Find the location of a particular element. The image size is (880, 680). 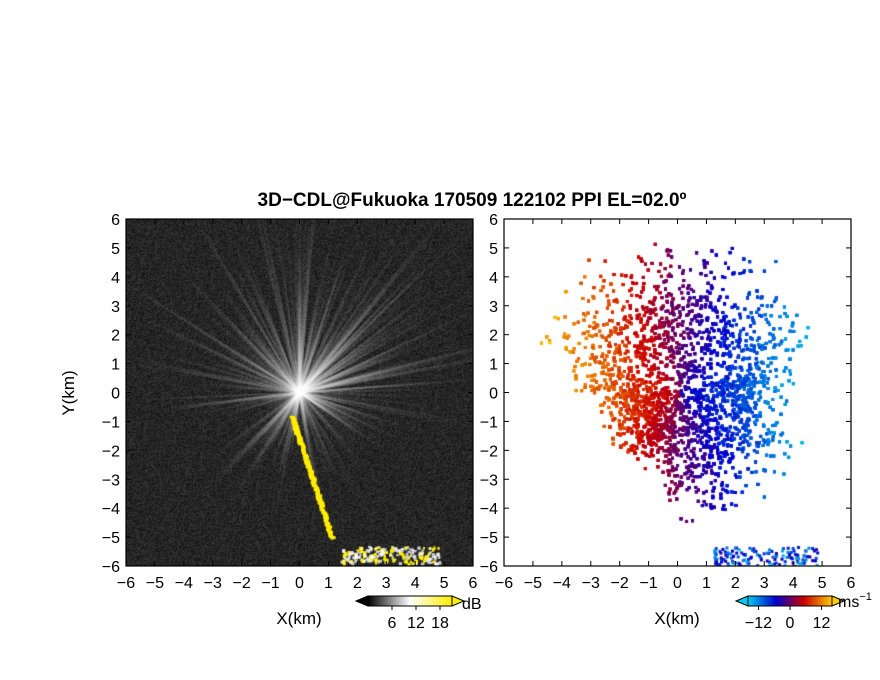

colorbar-tick-label: −12 is located at coordinates (758, 623).